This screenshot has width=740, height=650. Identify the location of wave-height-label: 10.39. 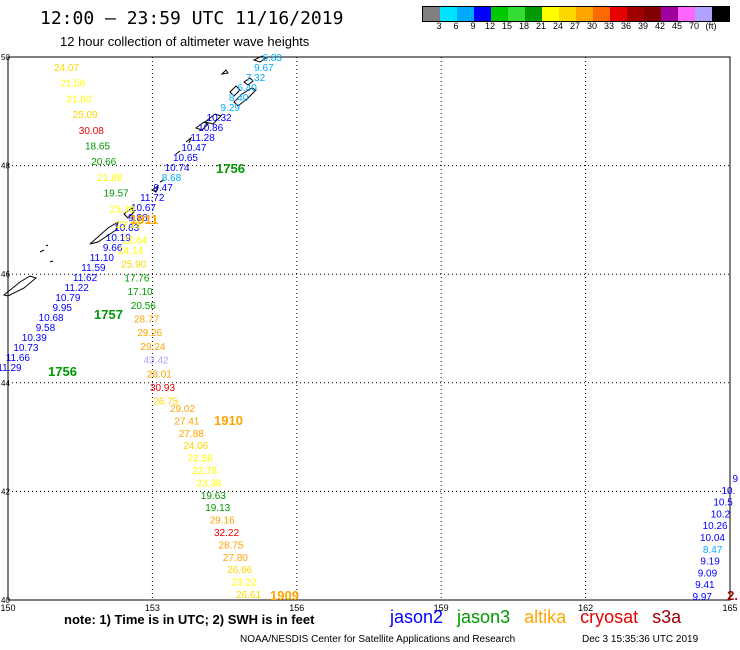
(34, 338).